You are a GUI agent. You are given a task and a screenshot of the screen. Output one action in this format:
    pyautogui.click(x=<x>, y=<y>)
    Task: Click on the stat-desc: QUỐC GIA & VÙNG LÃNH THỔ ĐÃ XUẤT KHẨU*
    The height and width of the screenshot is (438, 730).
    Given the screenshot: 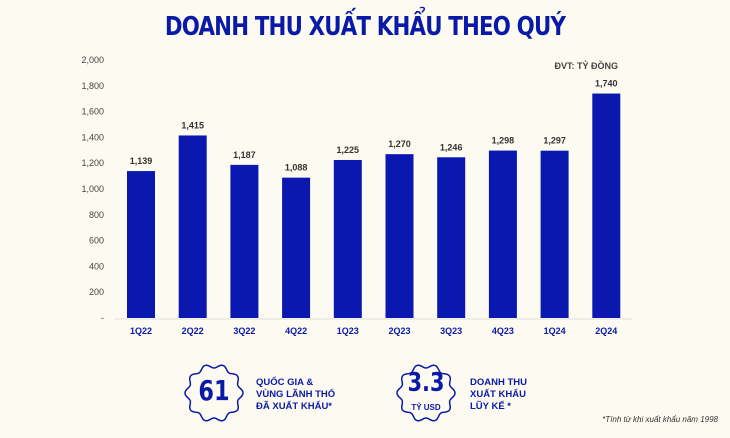 What is the action you would take?
    pyautogui.click(x=295, y=395)
    